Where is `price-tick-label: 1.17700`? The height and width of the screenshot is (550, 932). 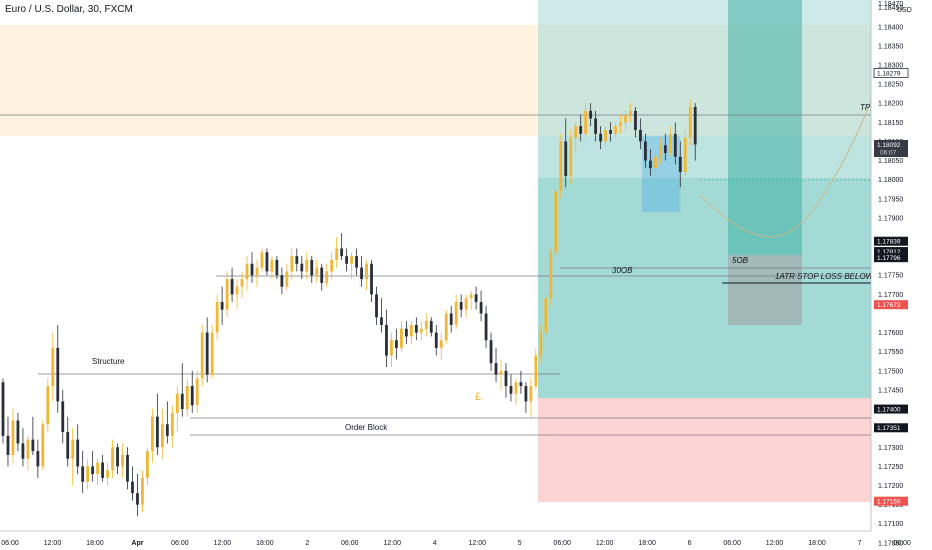
price-tick-label: 1.17700 is located at coordinates (890, 295).